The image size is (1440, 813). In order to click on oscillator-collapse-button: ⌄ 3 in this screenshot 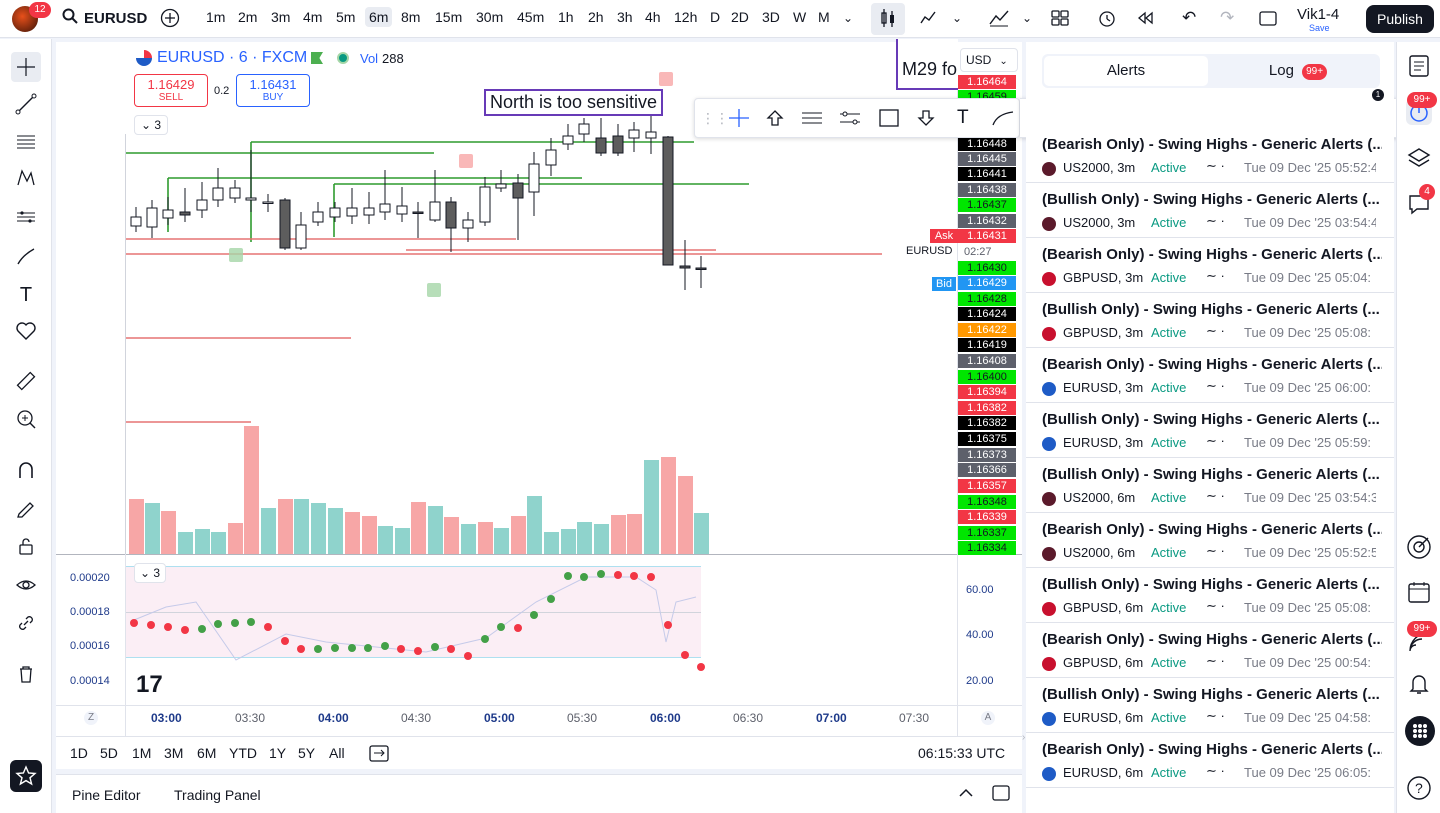, I will do `click(150, 573)`.